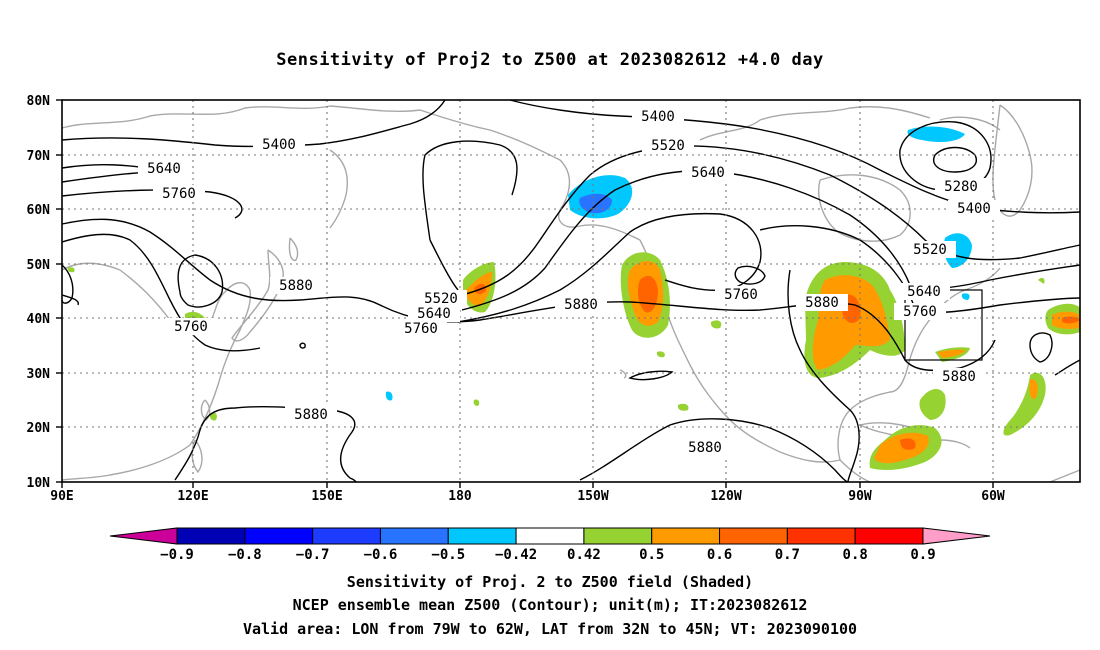 Image resolution: width=1100 pixels, height=650 pixels. What do you see at coordinates (245, 555) in the screenshot?
I see `colorbar-tick-label: −0.8` at bounding box center [245, 555].